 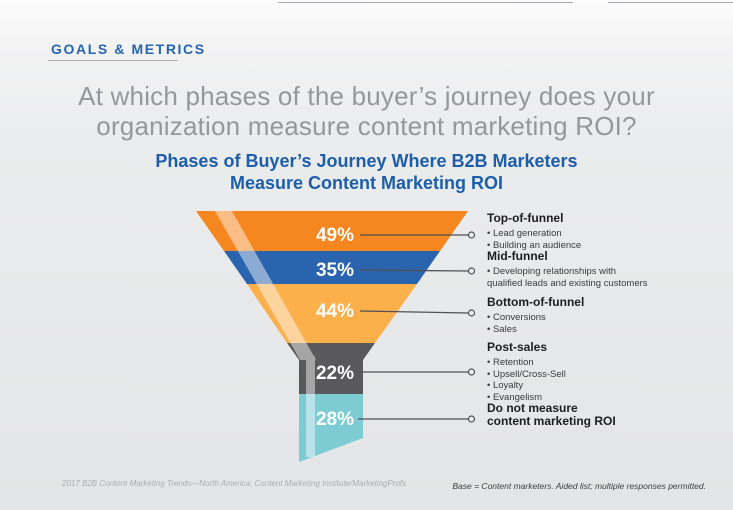 What do you see at coordinates (335, 235) in the screenshot?
I see `funnel-value-top-of-funnel: 49%` at bounding box center [335, 235].